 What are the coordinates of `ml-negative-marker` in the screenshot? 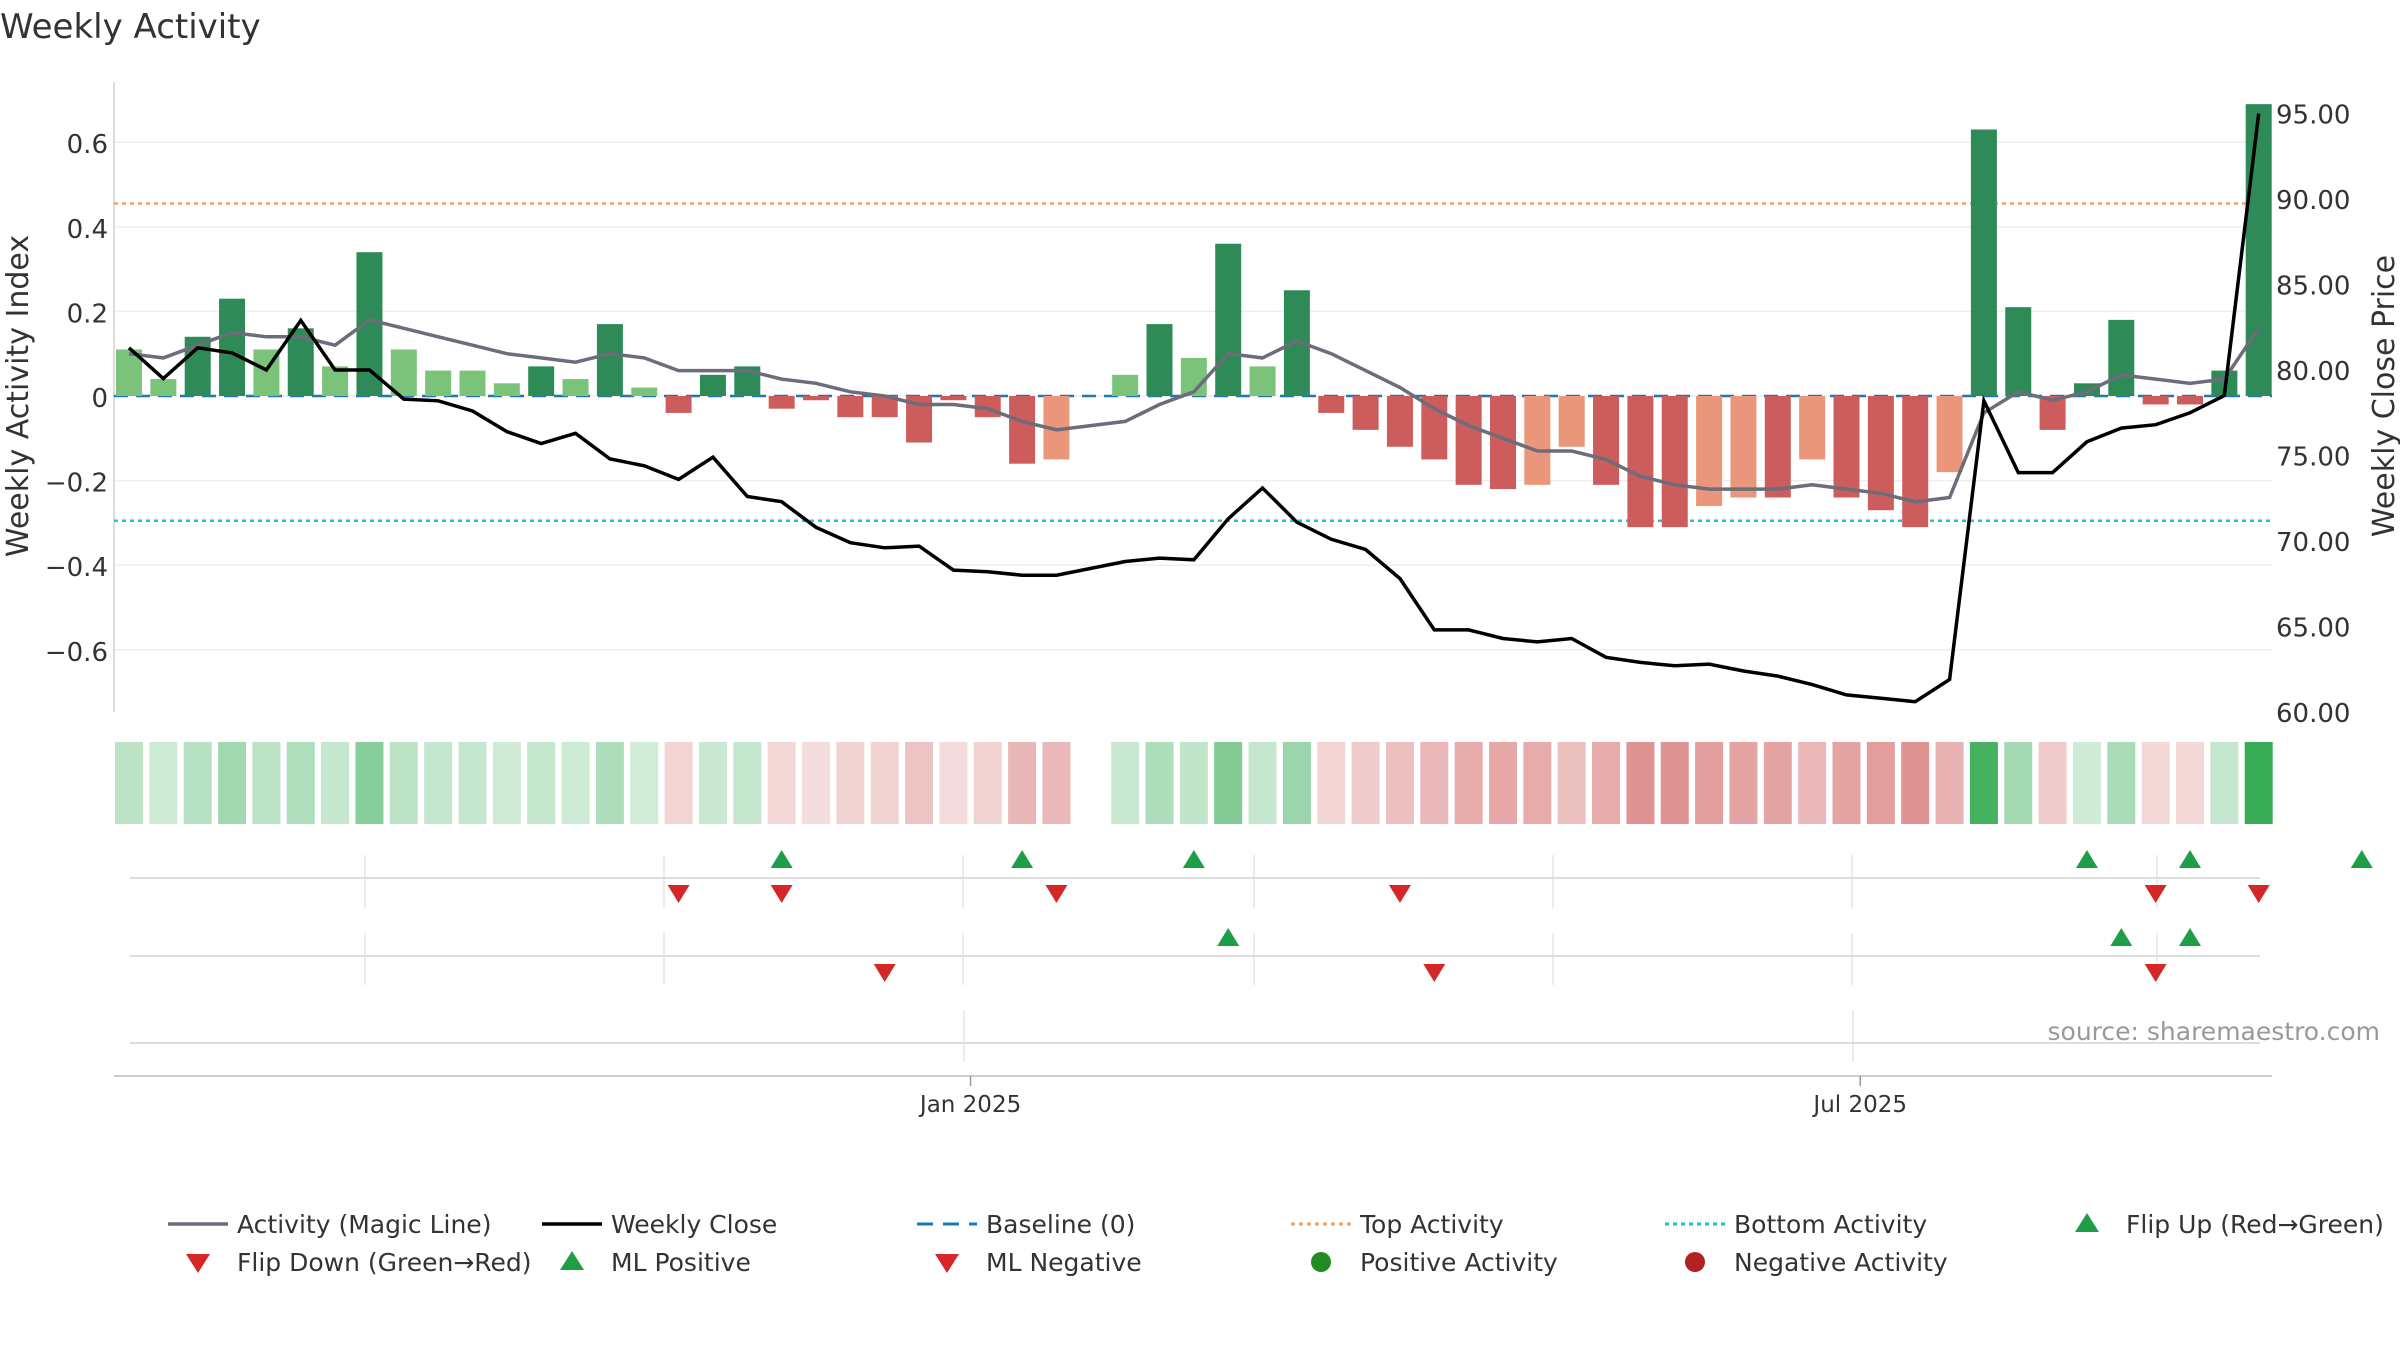 It's located at (2155, 973).